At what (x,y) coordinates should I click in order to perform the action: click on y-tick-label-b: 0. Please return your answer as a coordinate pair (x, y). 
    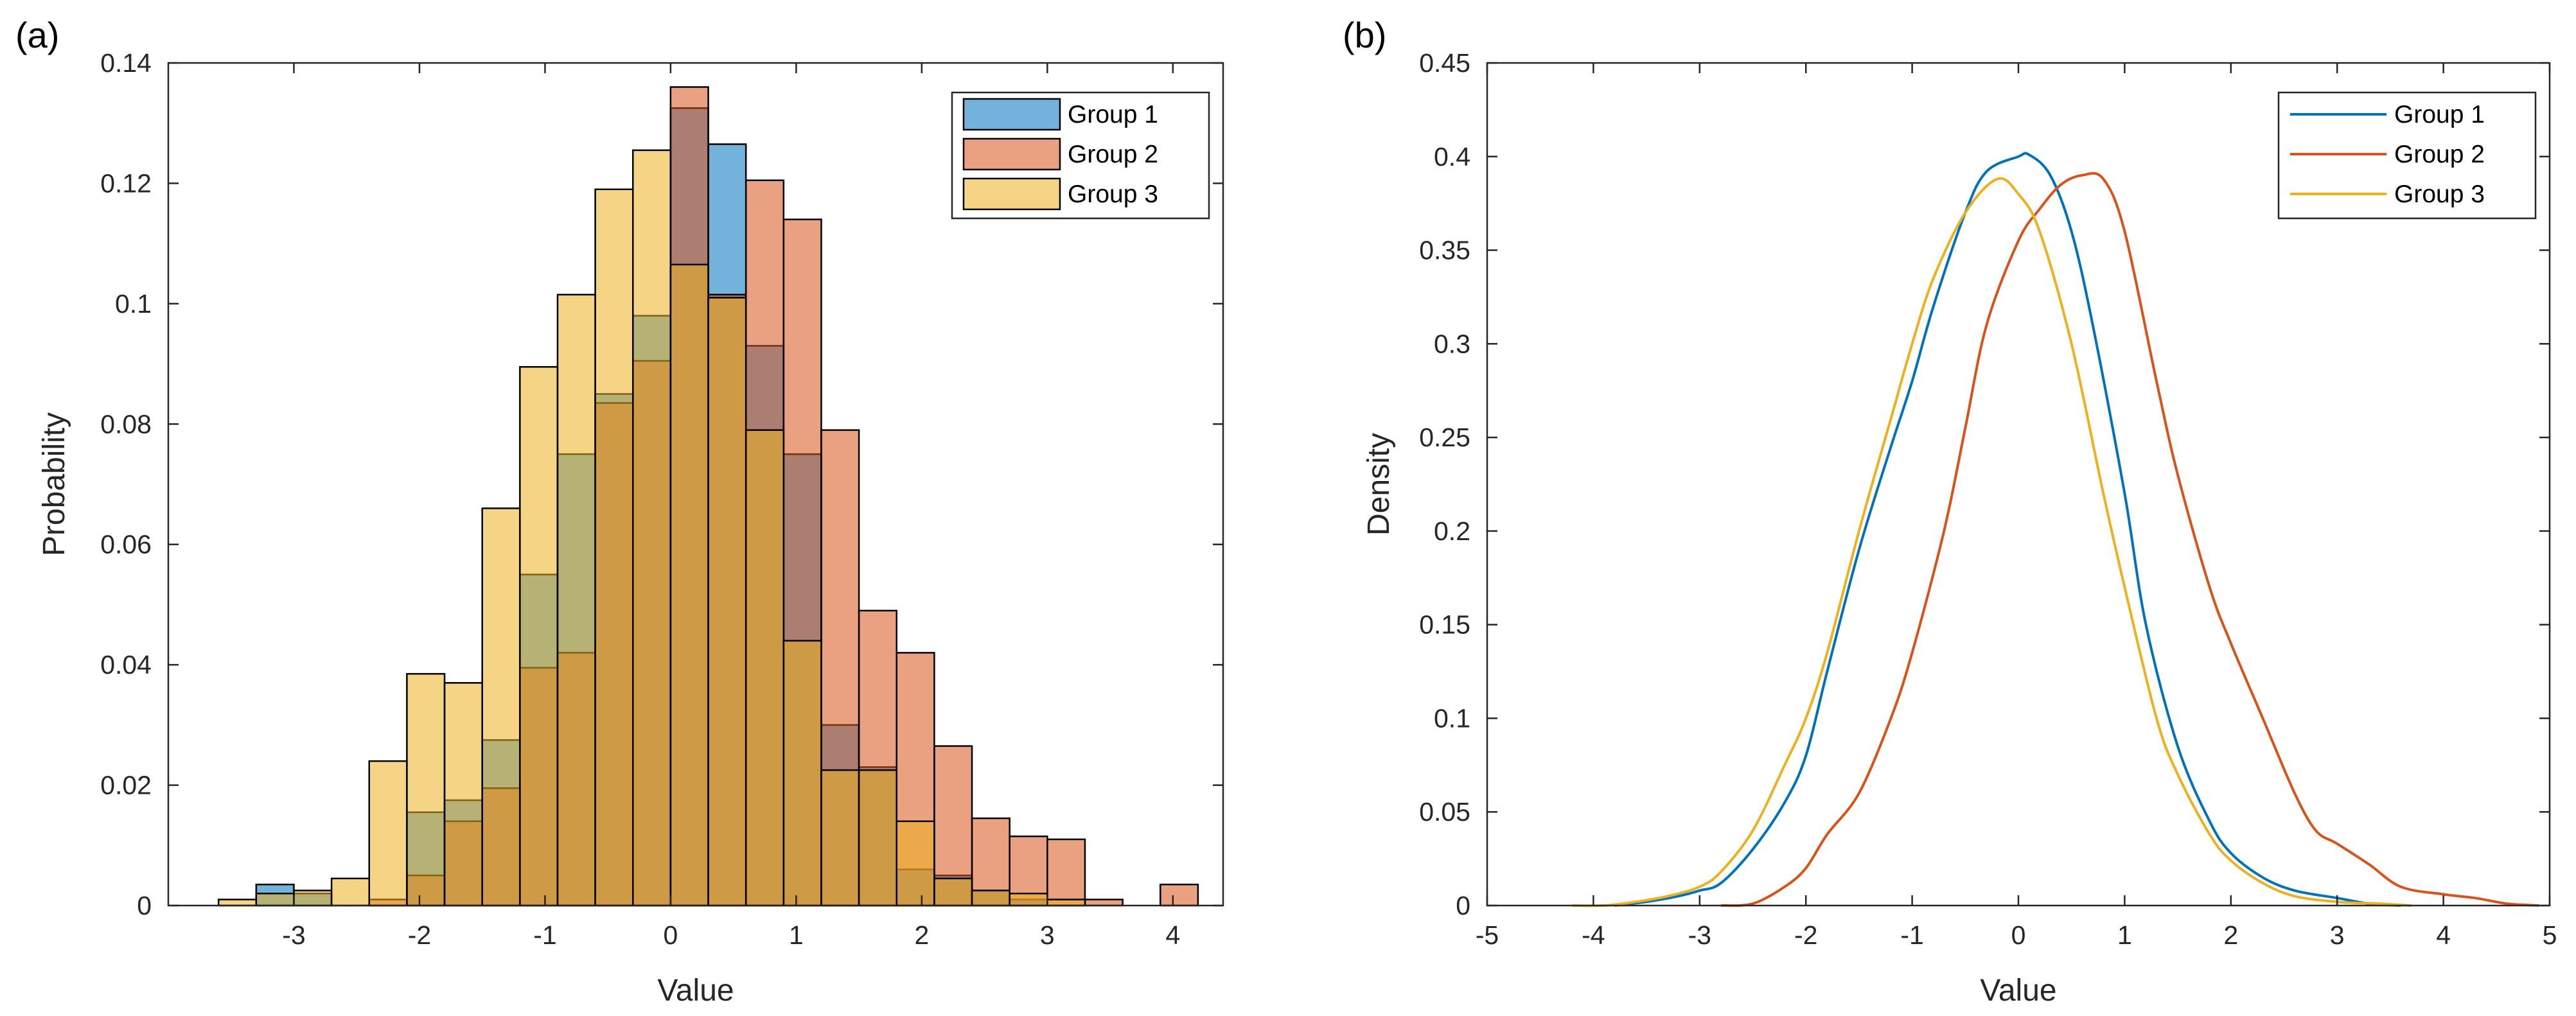
    Looking at the image, I should click on (1463, 905).